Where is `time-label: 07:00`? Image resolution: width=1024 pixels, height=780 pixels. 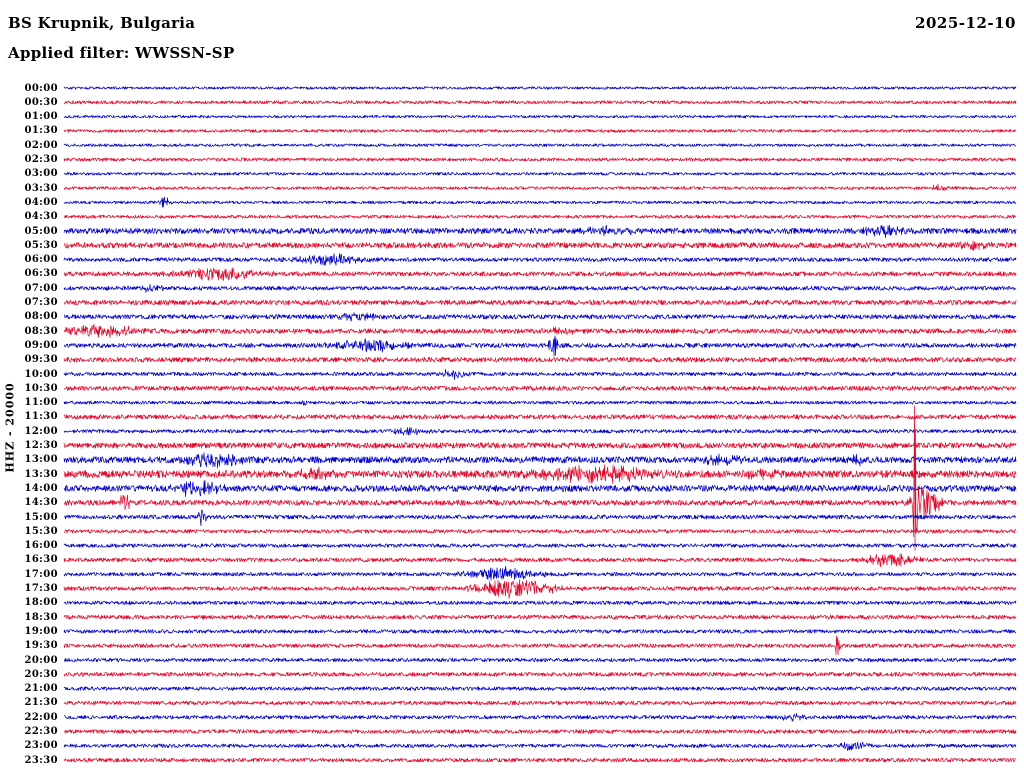
time-label: 07:00 is located at coordinates (41, 288).